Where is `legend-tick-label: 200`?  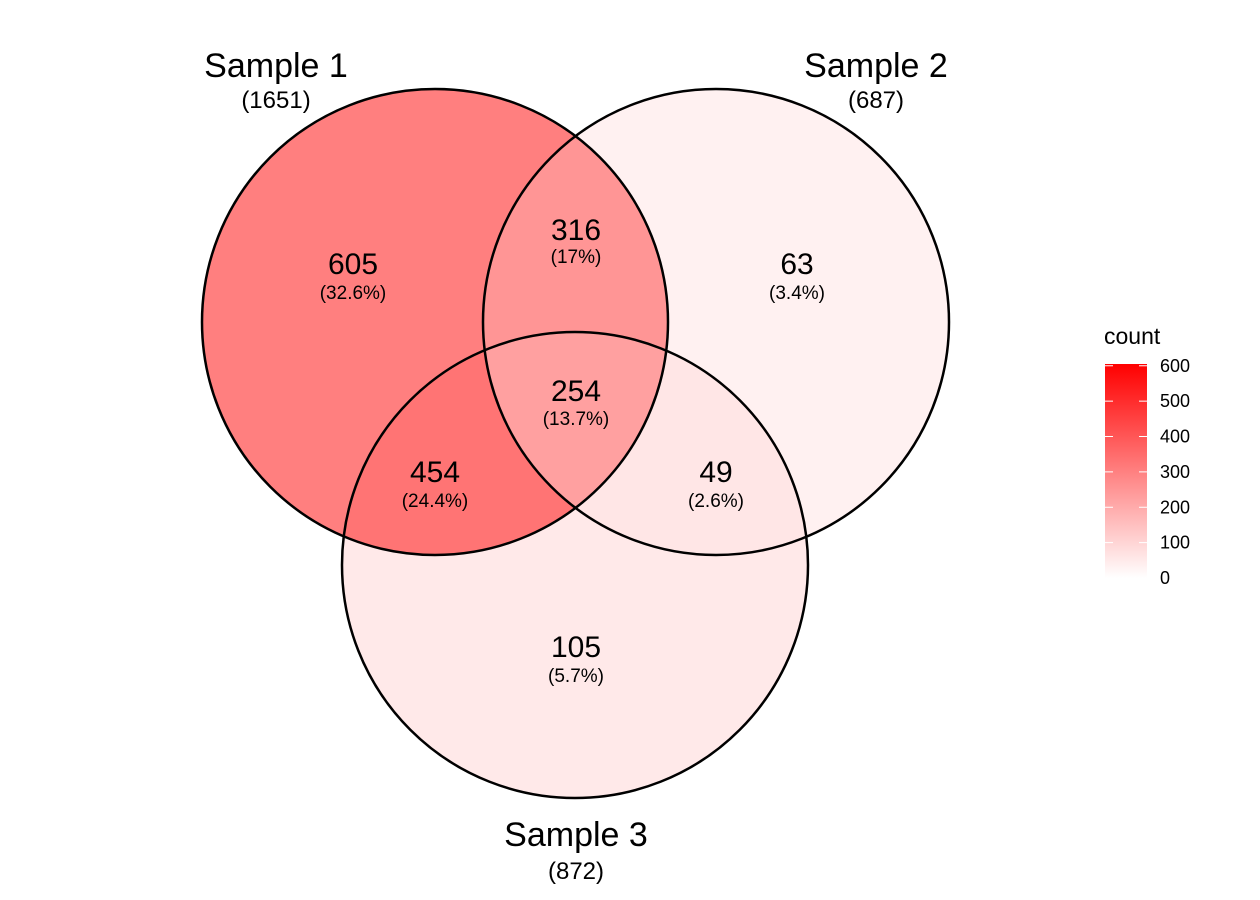 legend-tick-label: 200 is located at coordinates (1175, 507).